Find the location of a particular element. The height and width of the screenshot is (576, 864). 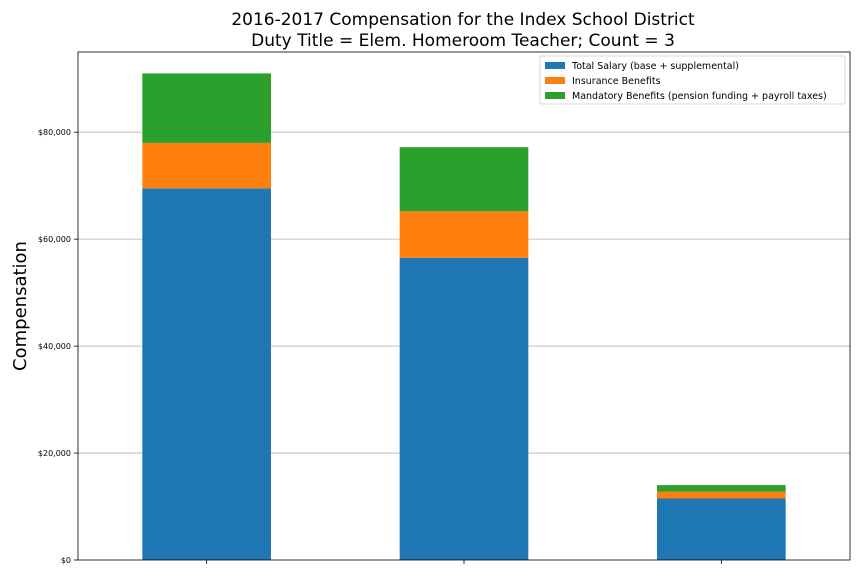

legend-label: Total Salary (base + supplemental) is located at coordinates (655, 66).